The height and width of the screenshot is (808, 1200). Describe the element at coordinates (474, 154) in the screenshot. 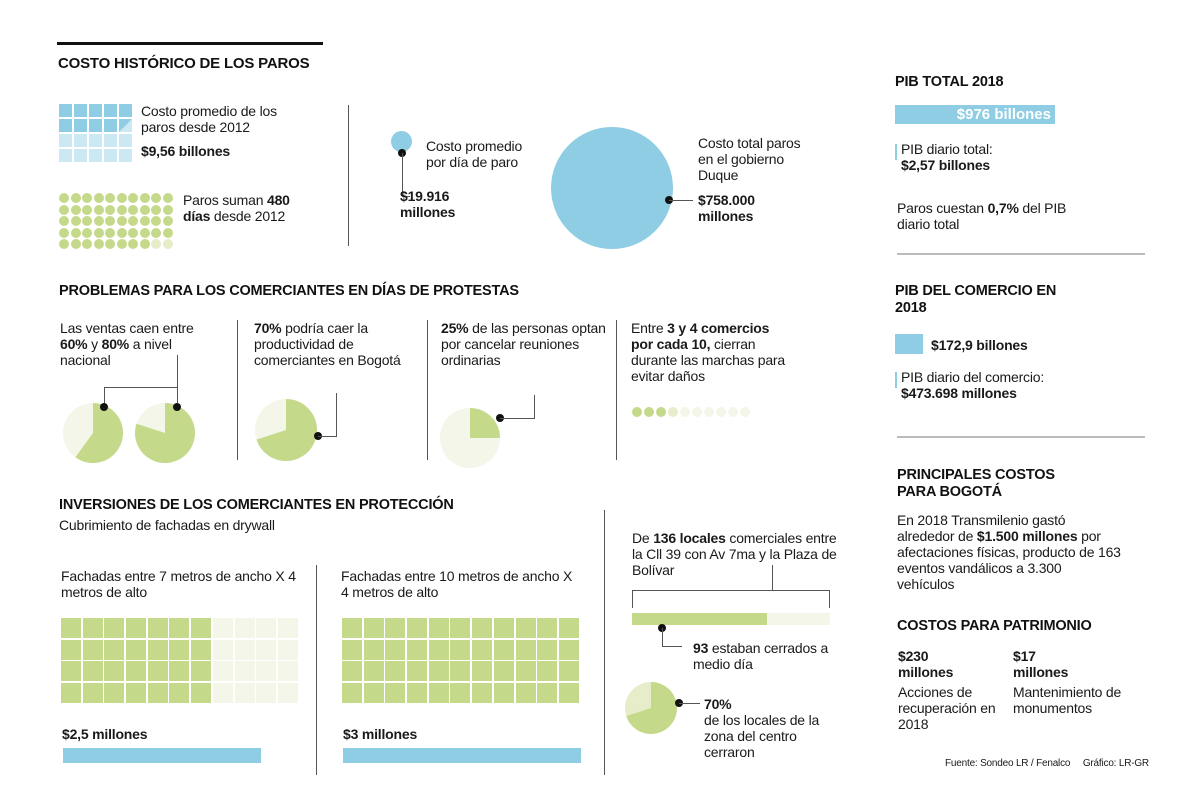

I see `per-day-label: Costo promedio por día de paro` at that location.